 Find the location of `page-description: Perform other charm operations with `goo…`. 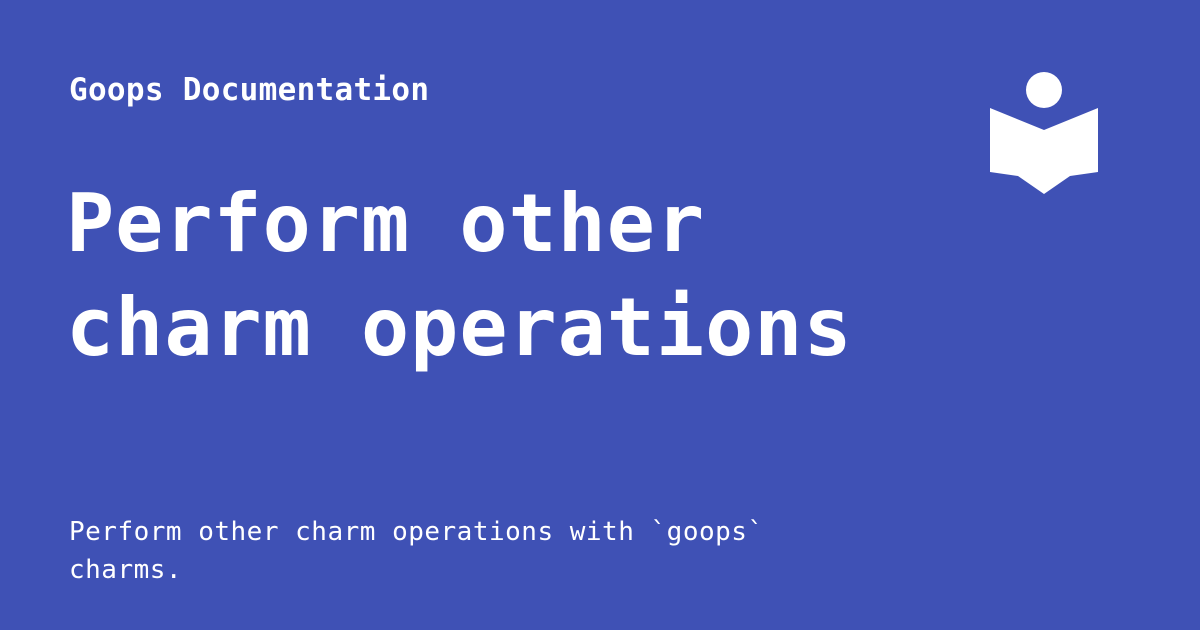

page-description: Perform other charm operations with `goo… is located at coordinates (416, 551).